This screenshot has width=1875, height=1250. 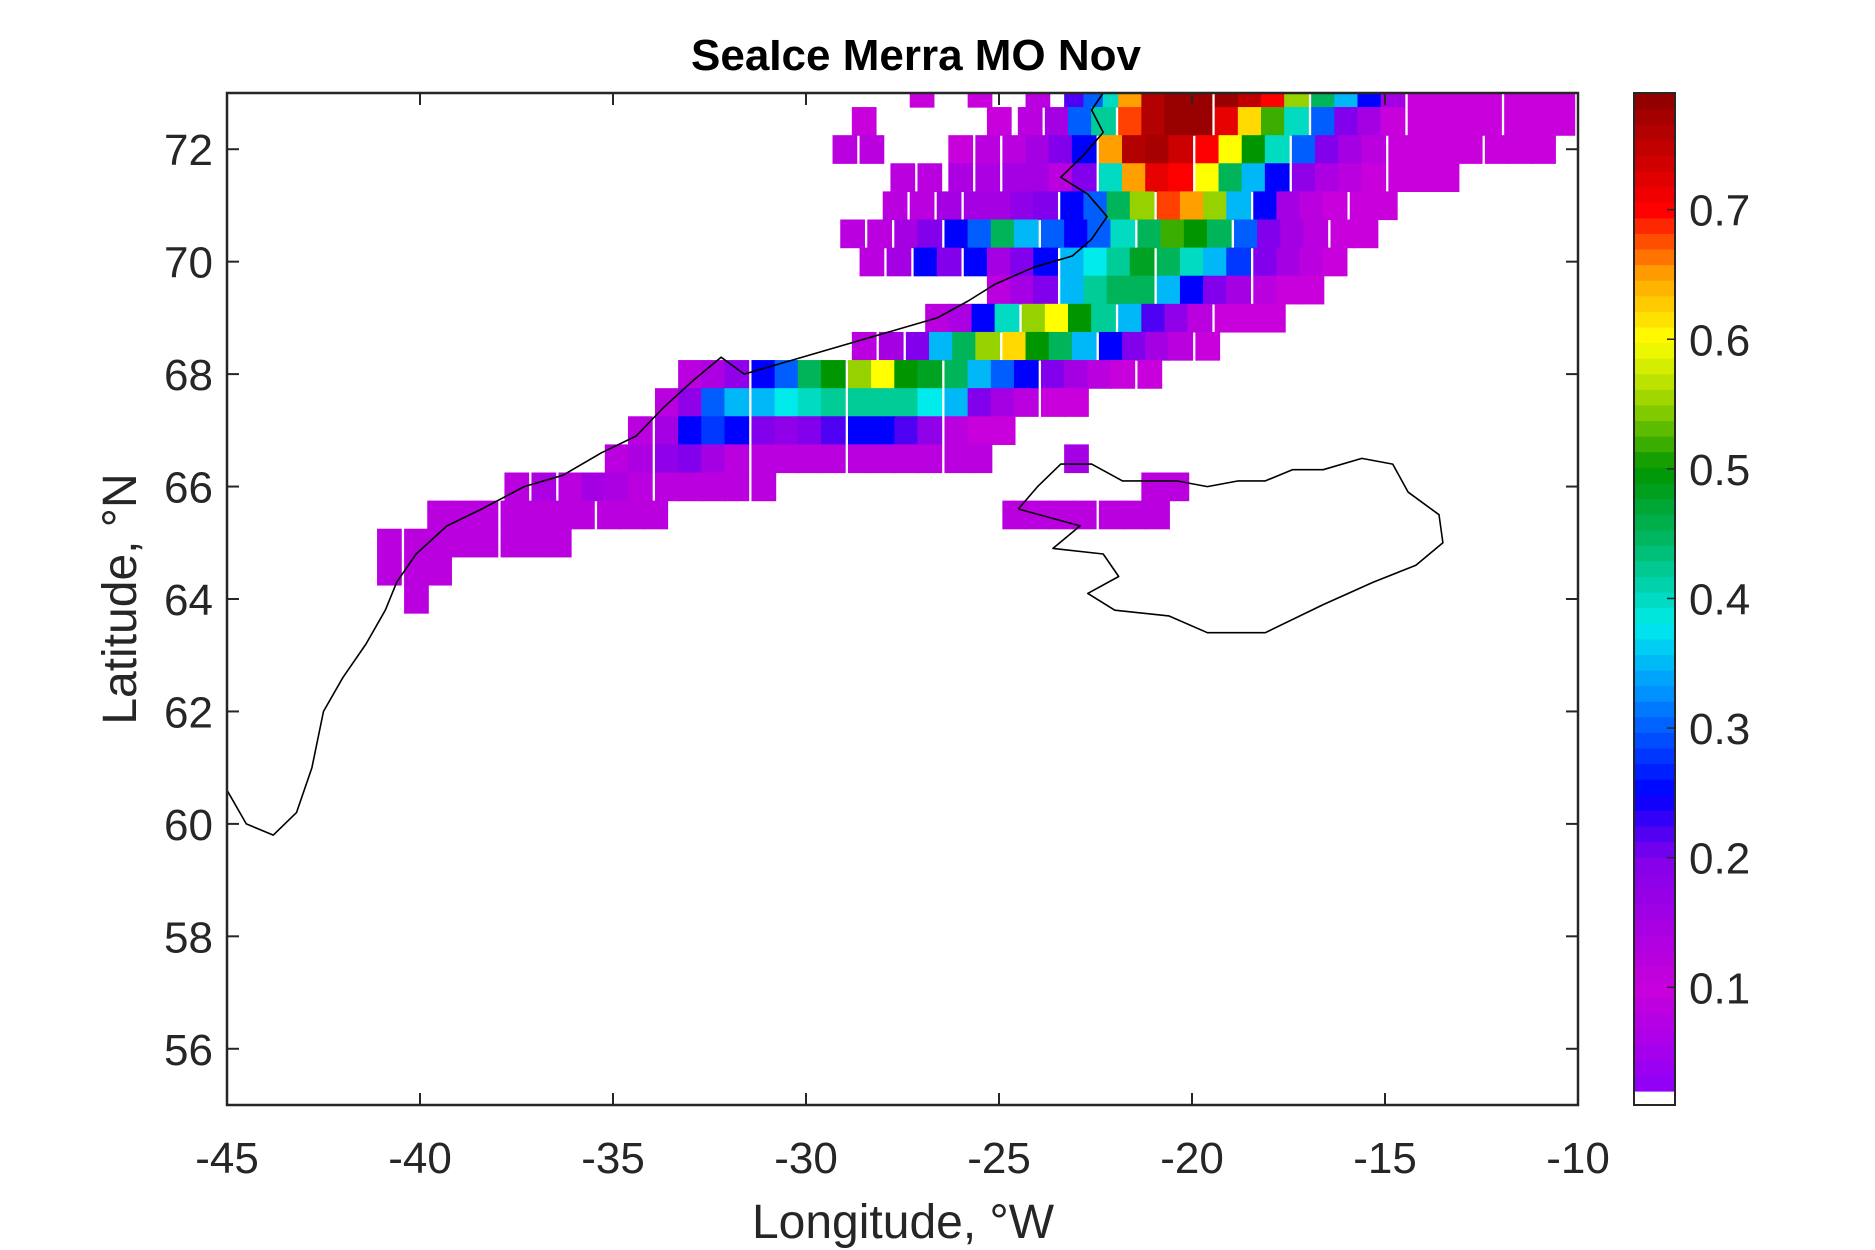 What do you see at coordinates (1192, 1158) in the screenshot?
I see `x-tick-label: -20` at bounding box center [1192, 1158].